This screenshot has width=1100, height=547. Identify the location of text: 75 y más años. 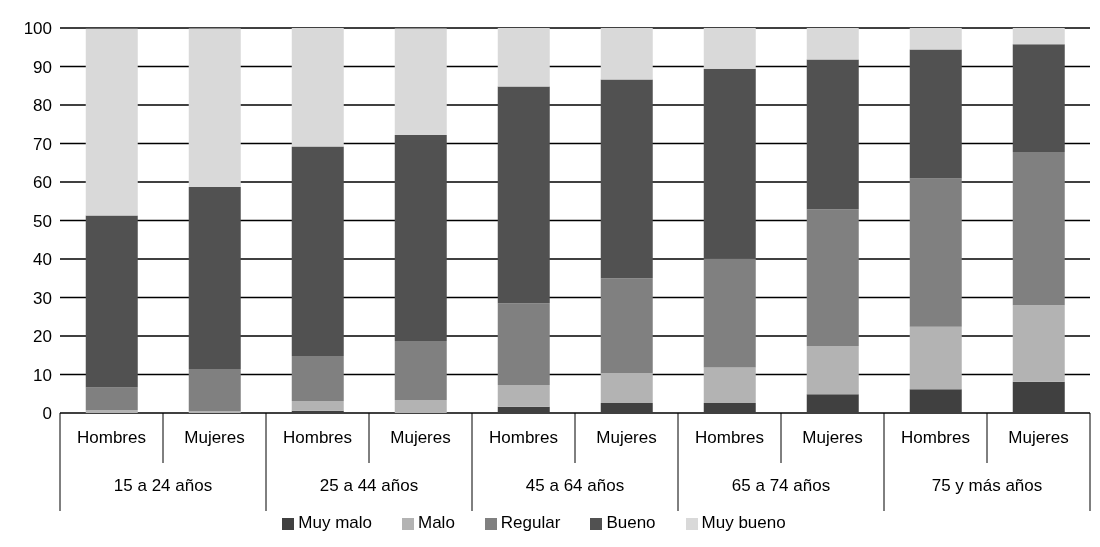
(987, 485).